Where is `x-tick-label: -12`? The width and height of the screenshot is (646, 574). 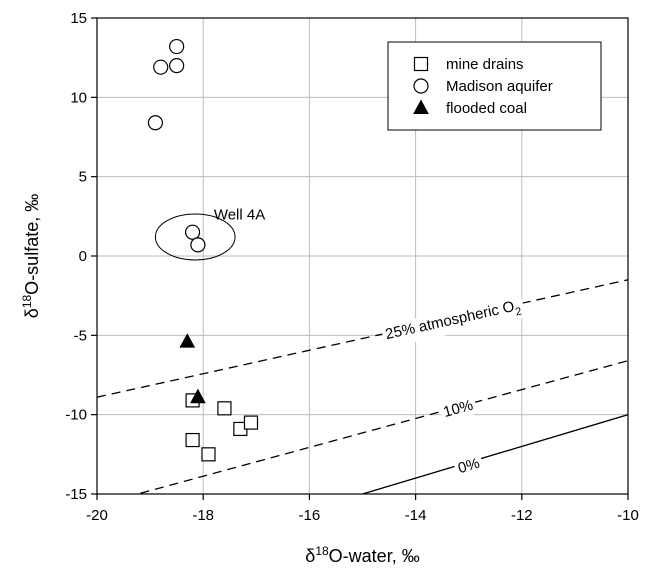
x-tick-label: -12 is located at coordinates (522, 515).